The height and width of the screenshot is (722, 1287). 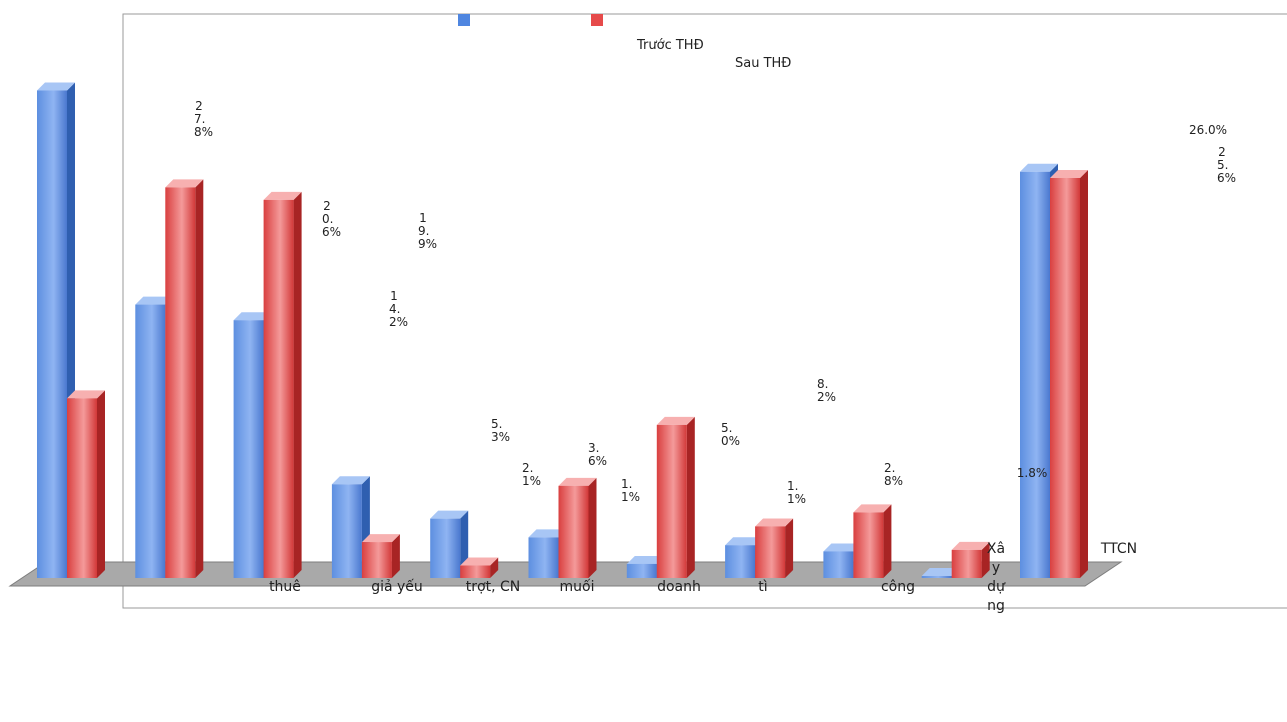 What do you see at coordinates (285, 587) in the screenshot?
I see `category-label-2: thuê` at bounding box center [285, 587].